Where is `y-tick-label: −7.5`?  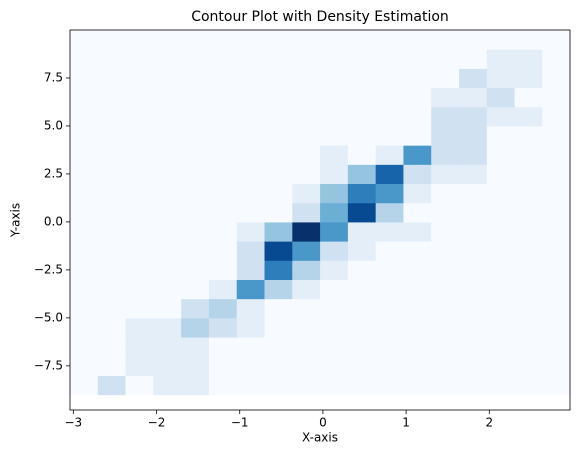
y-tick-label: −7.5 is located at coordinates (48, 365).